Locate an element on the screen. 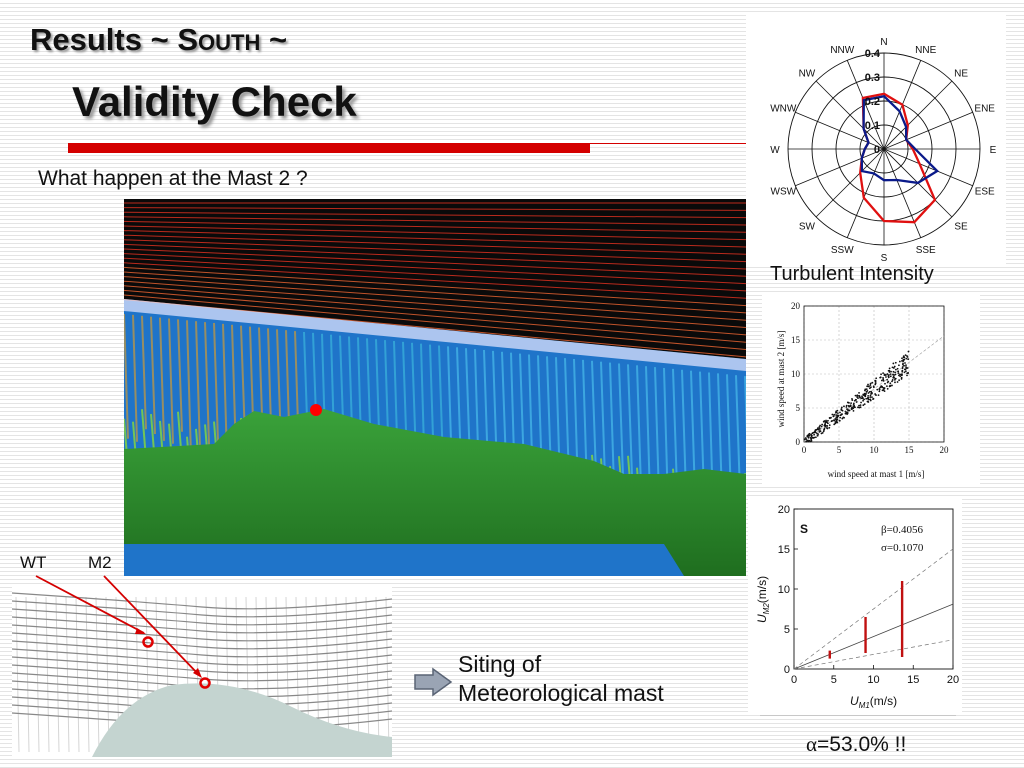 The image size is (1024, 768). plot-frame is located at coordinates (873, 589).